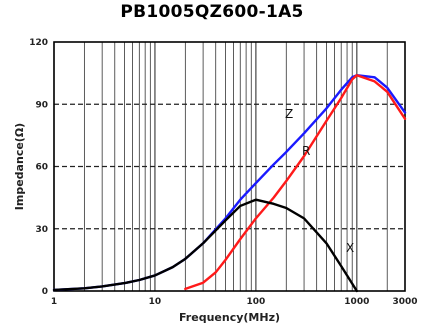 The image size is (424, 327). Describe the element at coordinates (212, 12) in the screenshot. I see `chart-title: PB1005QZ600-1A5` at that location.